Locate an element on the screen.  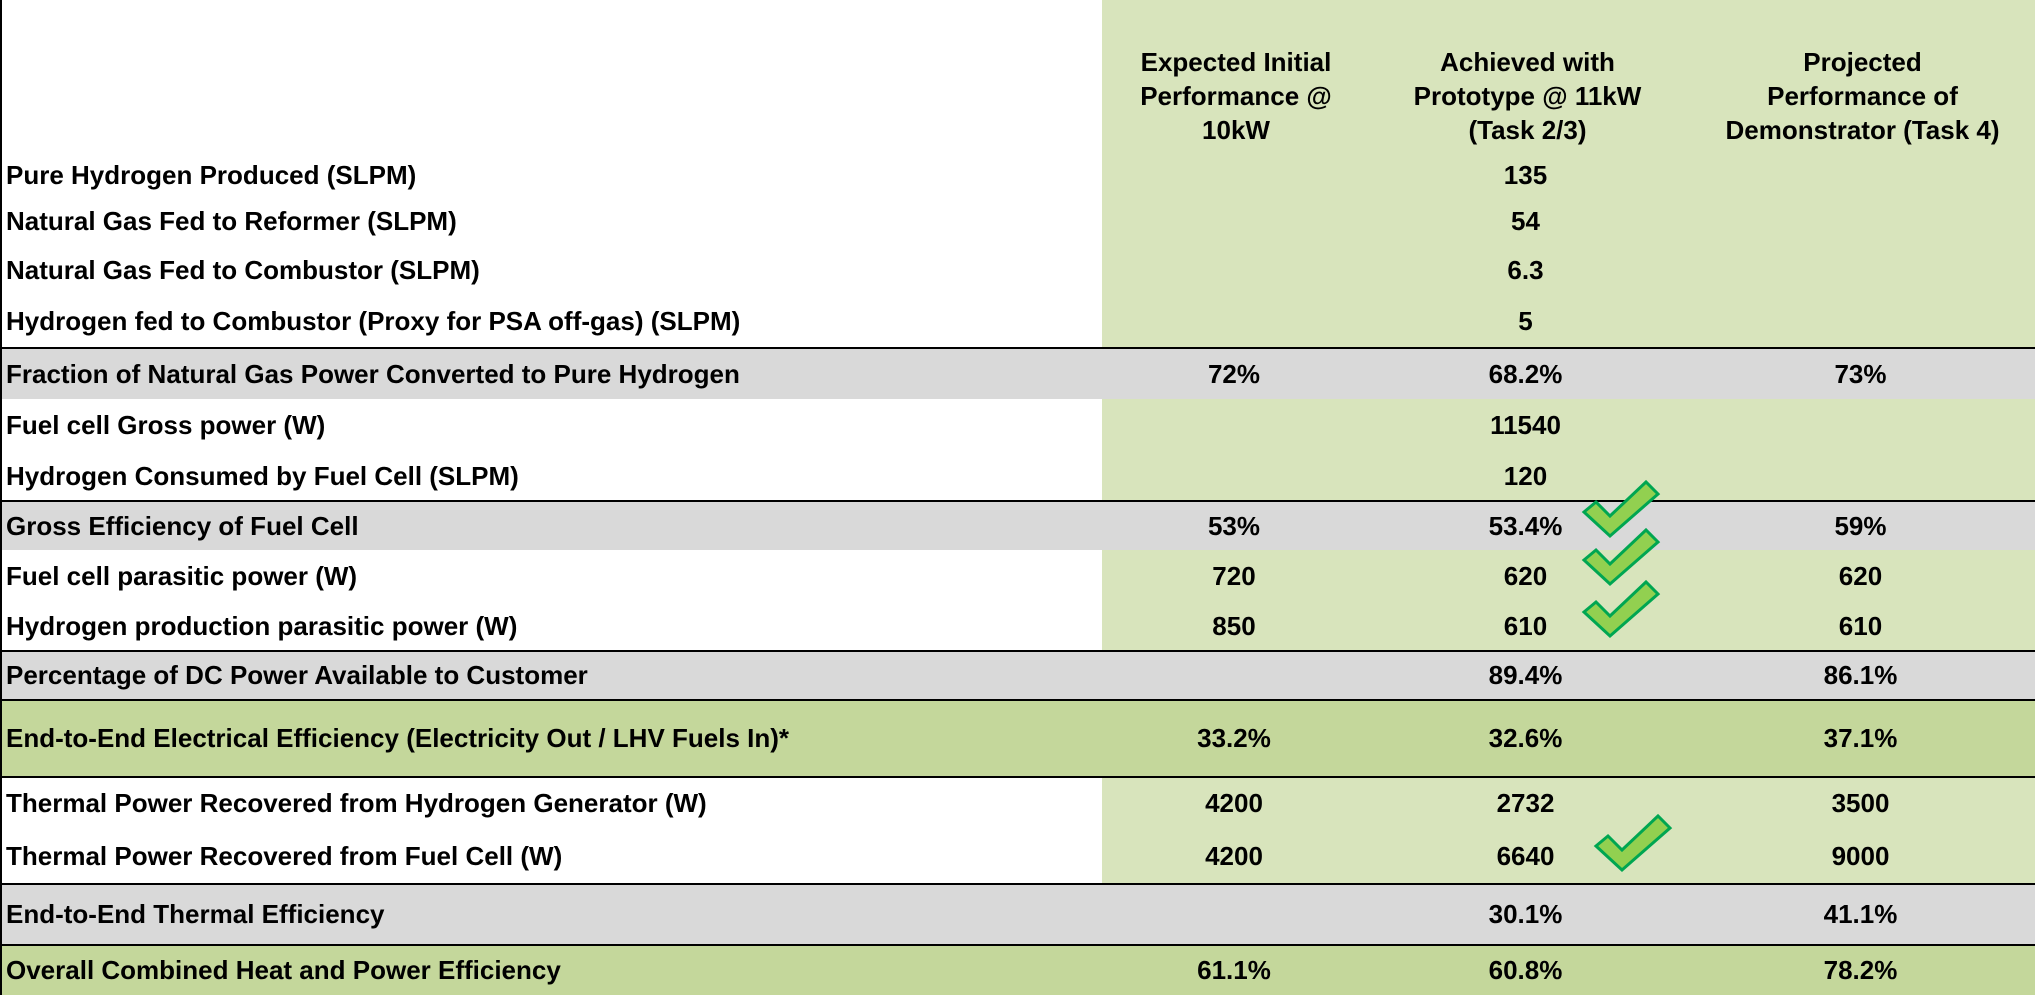
table-row: Natural Gas Fed to Combustor (SLPM) 6.3 is located at coordinates (1017, 270).